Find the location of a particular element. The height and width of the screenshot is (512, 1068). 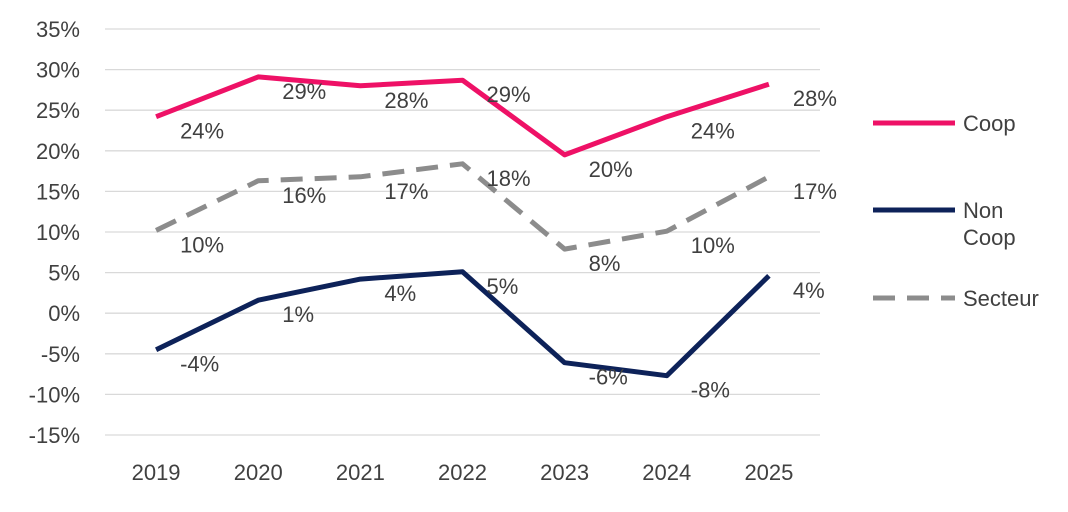

x-tick-label: 2025 is located at coordinates (768, 472).